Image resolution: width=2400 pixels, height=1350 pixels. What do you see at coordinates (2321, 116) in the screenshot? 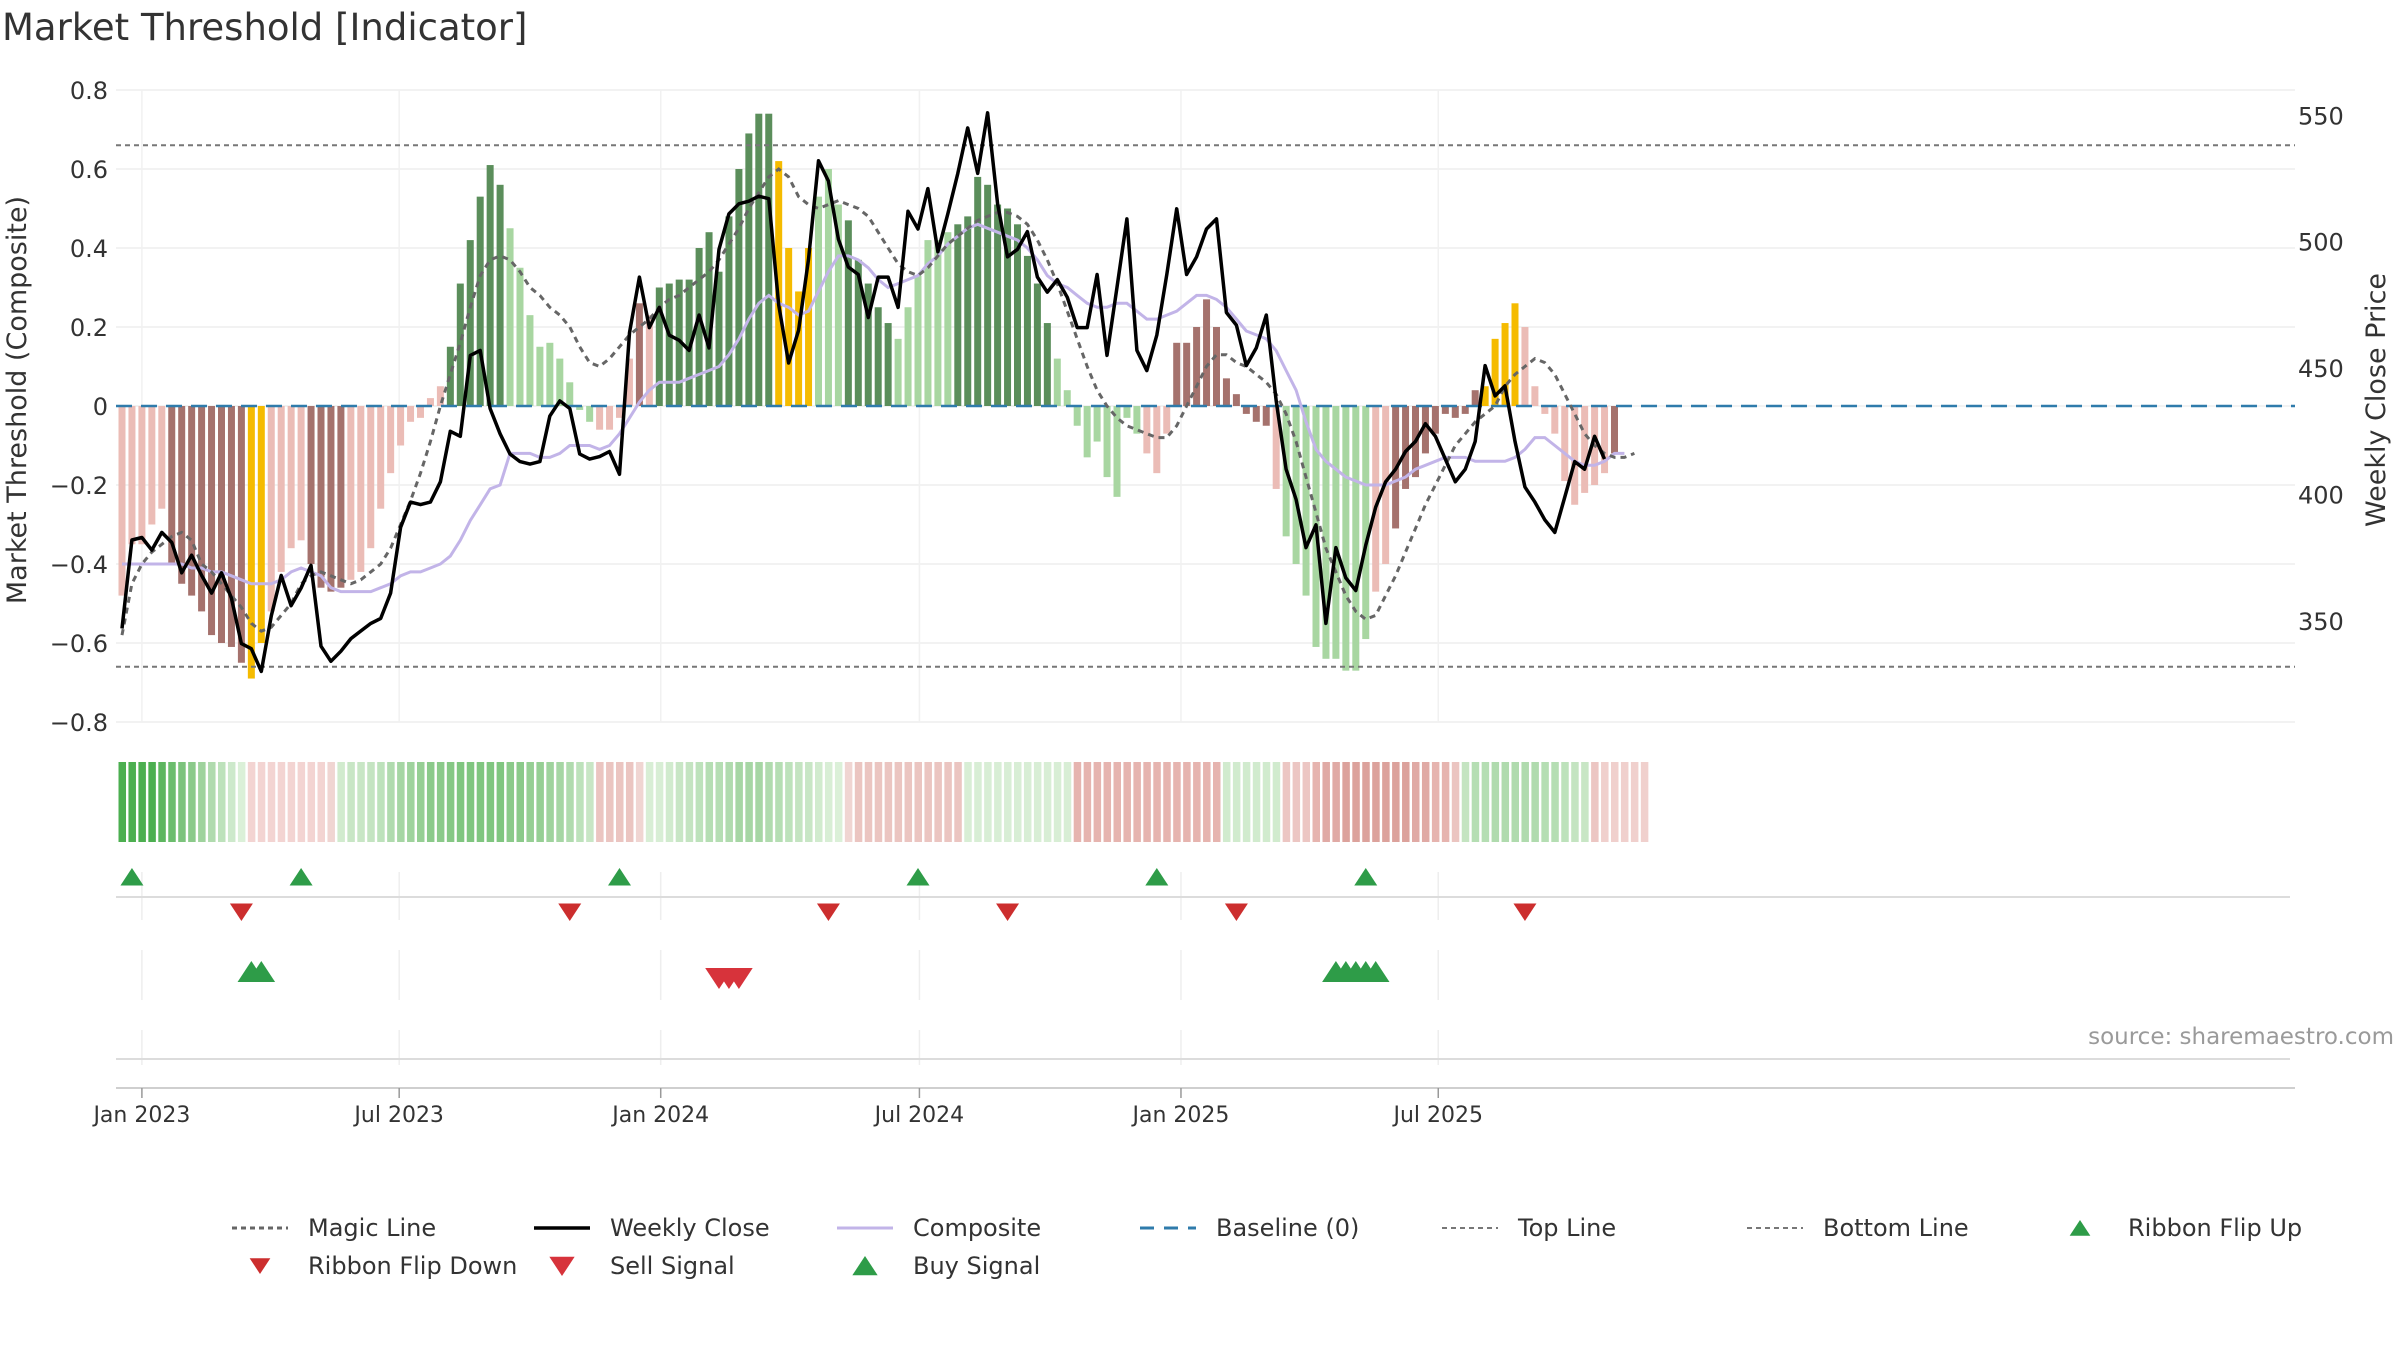
I see `y-right-tick-label: 550` at bounding box center [2321, 116].